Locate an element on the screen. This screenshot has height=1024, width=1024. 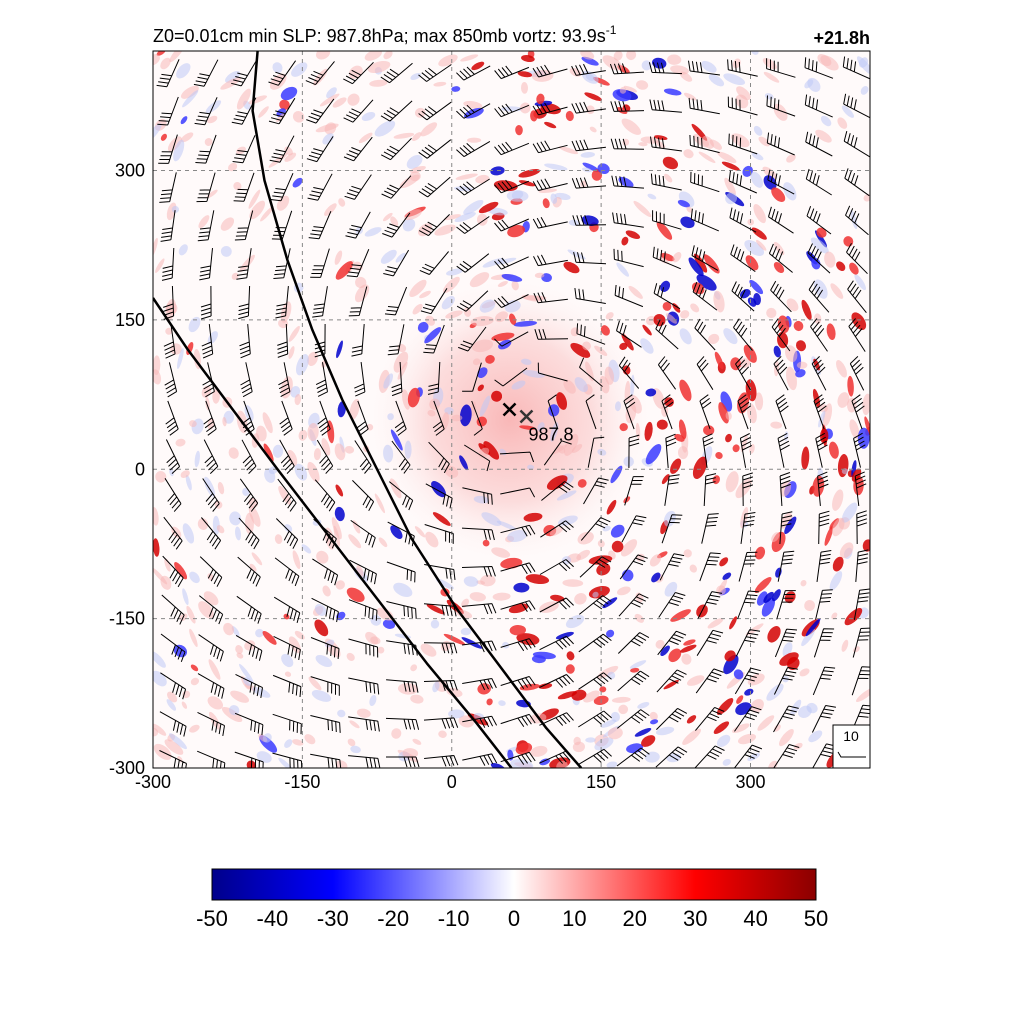
colorbar-tick-label: 10 is located at coordinates (574, 918).